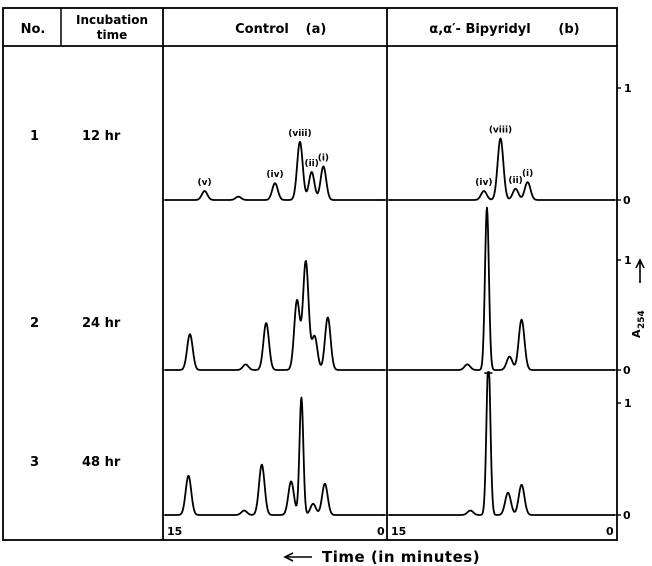 The width and height of the screenshot is (652, 566). Describe the element at coordinates (174, 531) in the screenshot. I see `control-x-start: 15` at that location.